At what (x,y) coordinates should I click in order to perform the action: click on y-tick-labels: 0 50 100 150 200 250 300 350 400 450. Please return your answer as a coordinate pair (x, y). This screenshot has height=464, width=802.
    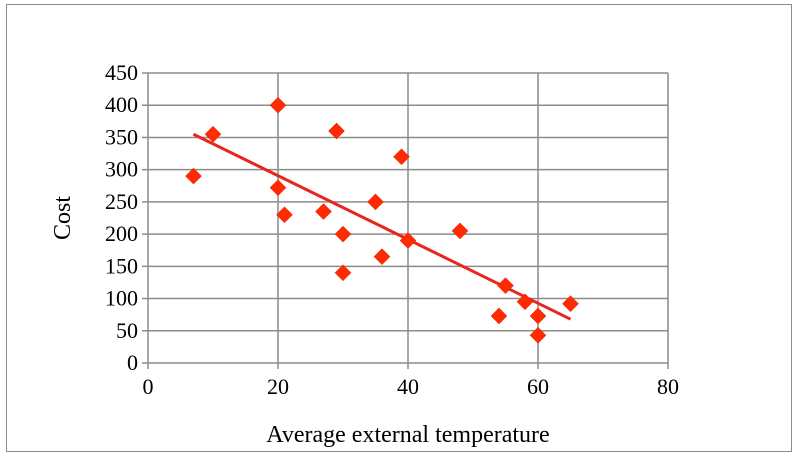
    Looking at the image, I should click on (121, 217).